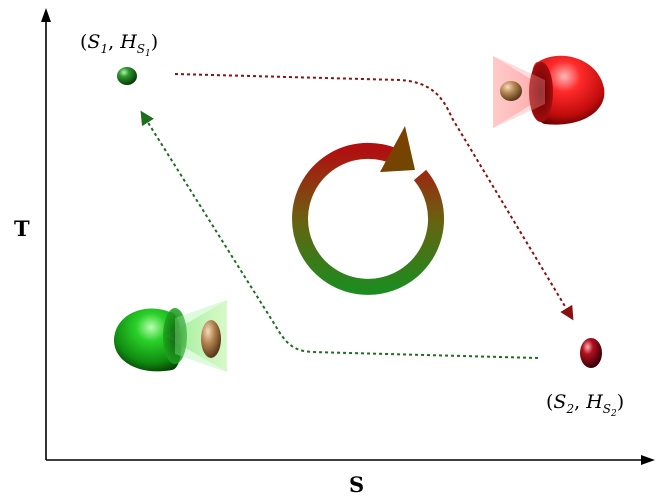 Image resolution: width=664 pixels, height=498 pixels. Describe the element at coordinates (368, 210) in the screenshot. I see `cycle-arrow-icon` at that location.